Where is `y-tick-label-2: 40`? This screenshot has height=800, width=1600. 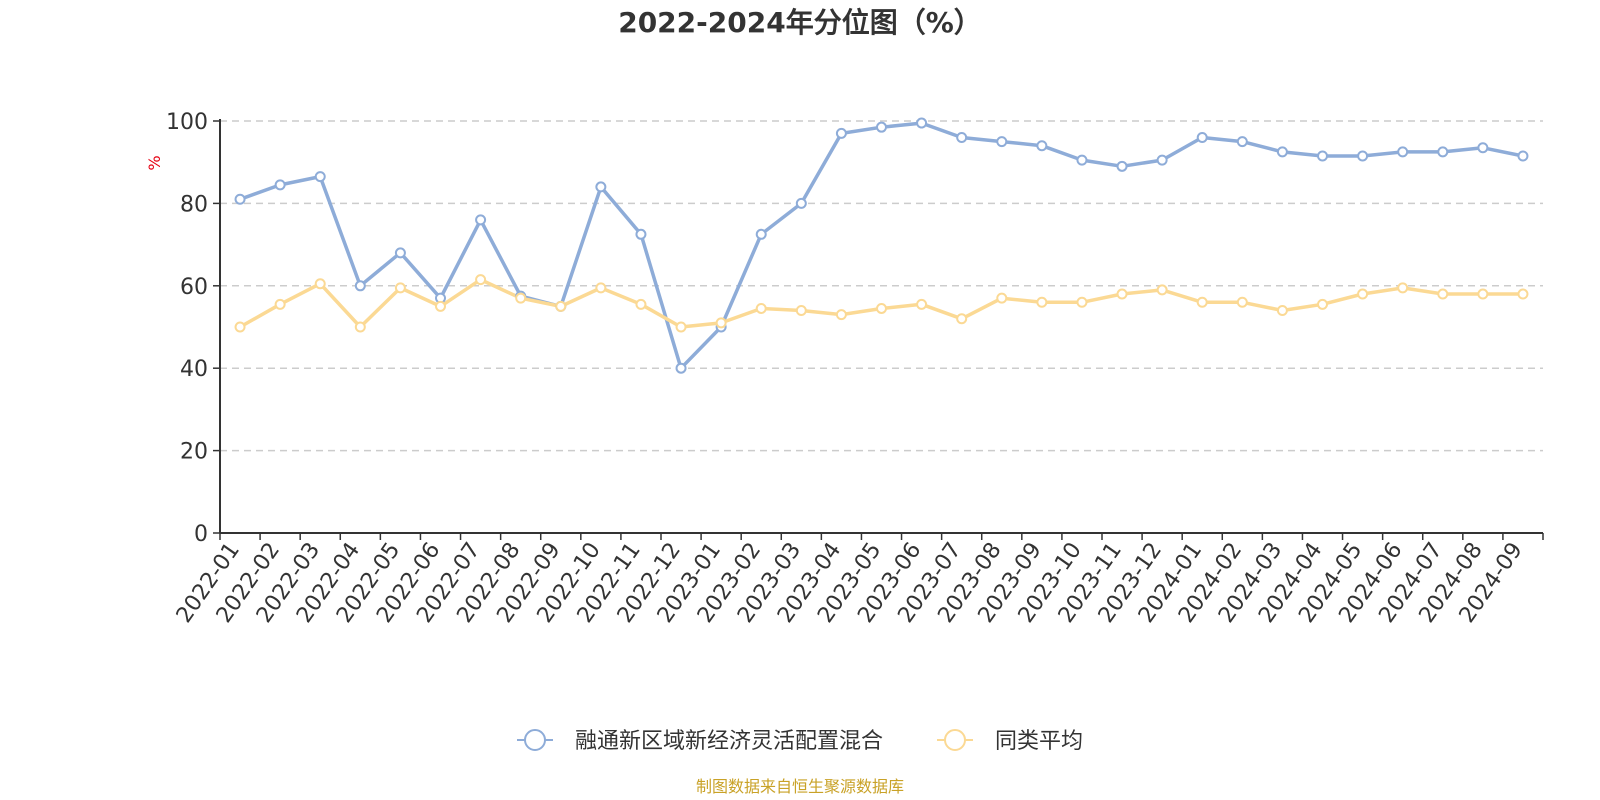 y-tick-label-2: 40 is located at coordinates (194, 369).